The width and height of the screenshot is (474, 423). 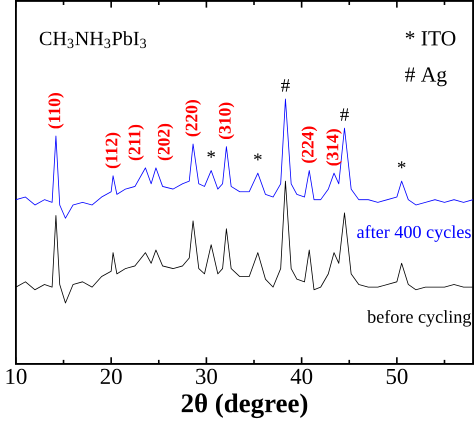 I want to click on annotation: (314), so click(x=334, y=147).